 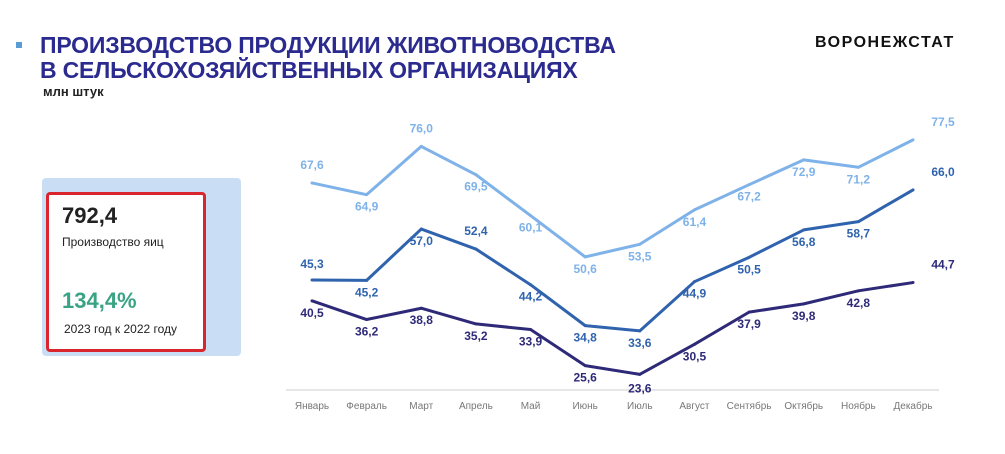 I want to click on data-label: 44,2, so click(x=531, y=297).